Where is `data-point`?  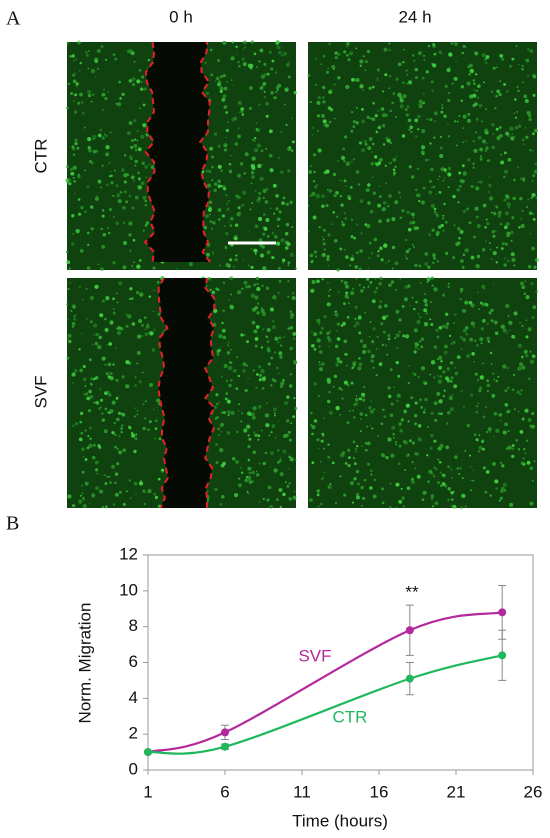
data-point is located at coordinates (225, 732).